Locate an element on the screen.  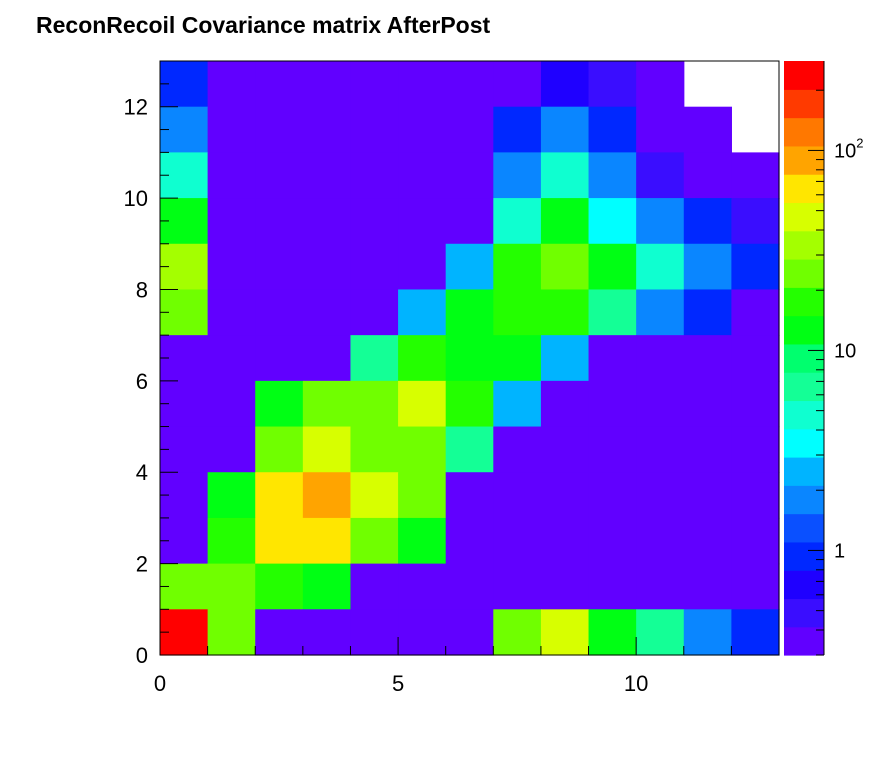
y-tick-label: 6 is located at coordinates (142, 381).